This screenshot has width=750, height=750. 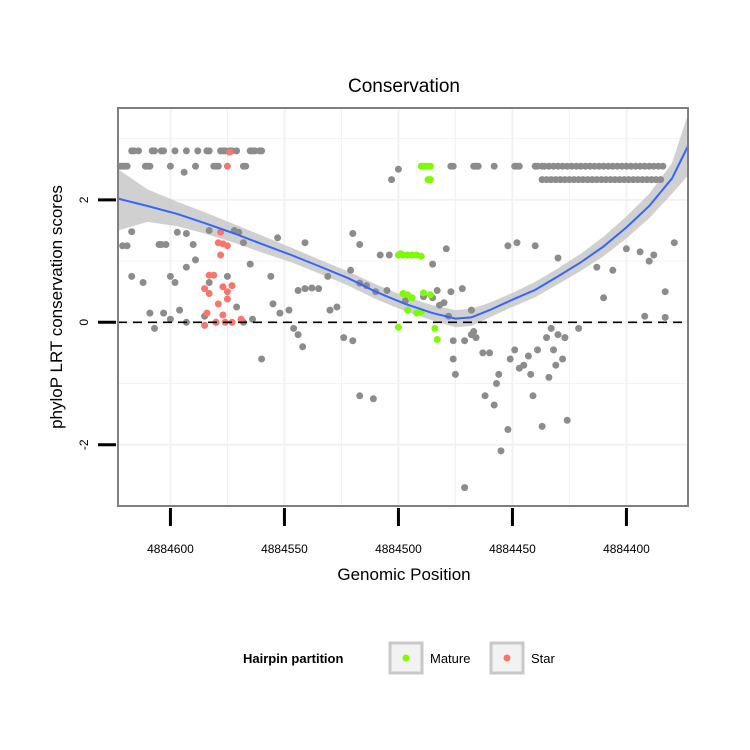 I want to click on x-tick-label: 4884600, so click(x=170, y=549).